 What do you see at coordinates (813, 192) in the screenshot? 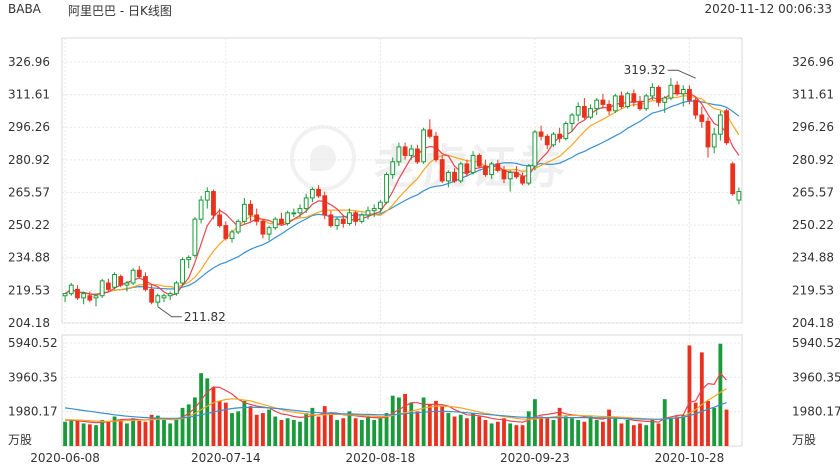
I see `price-tick-label-right: 265.57` at bounding box center [813, 192].